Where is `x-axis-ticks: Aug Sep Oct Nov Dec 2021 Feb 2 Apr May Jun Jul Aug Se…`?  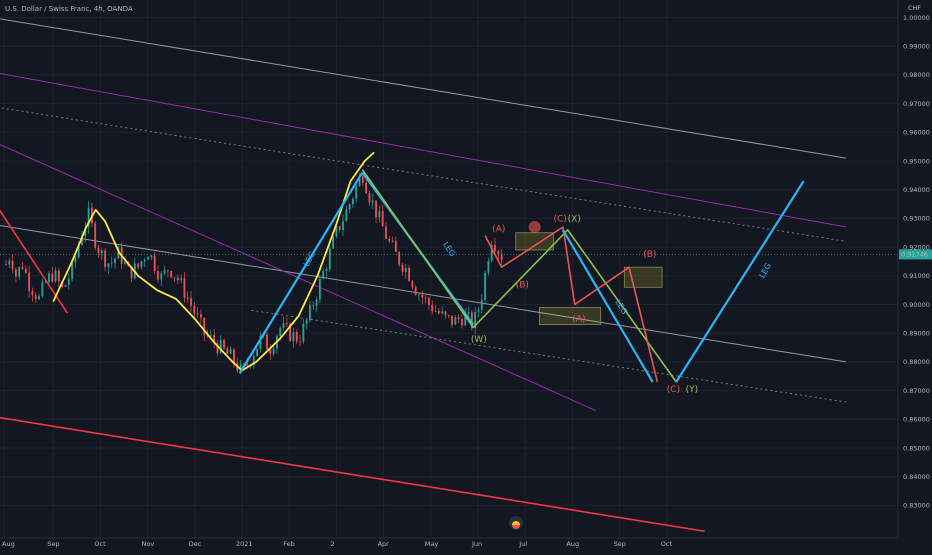
x-axis-ticks: Aug Sep Oct Nov Dec 2021 Feb 2 Apr May Jun Jul Aug Se… is located at coordinates (337, 544).